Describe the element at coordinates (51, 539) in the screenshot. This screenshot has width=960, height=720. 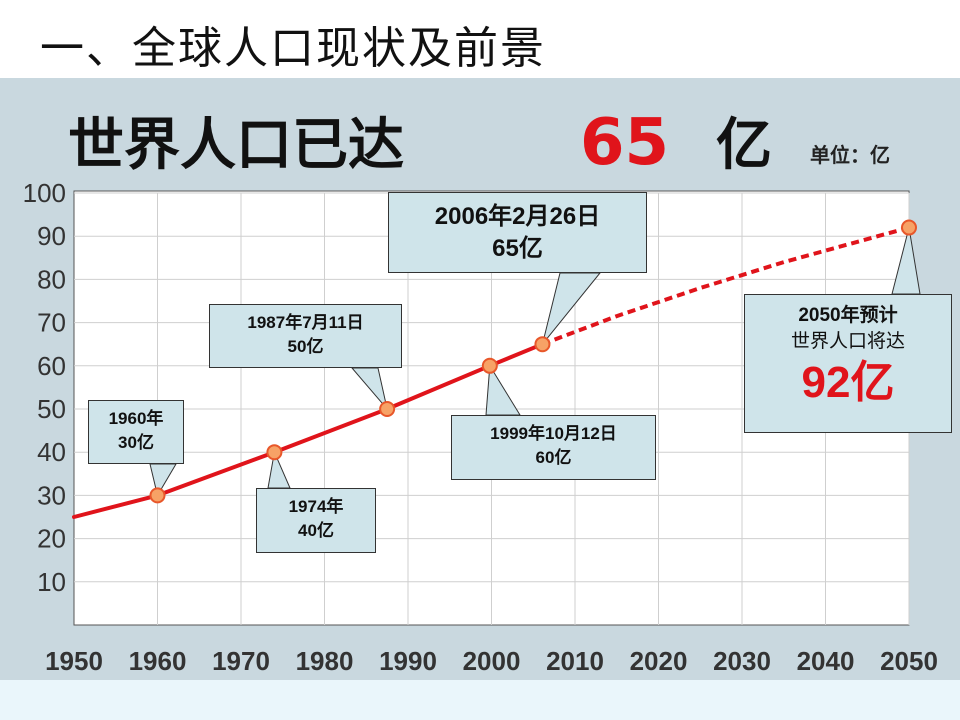
I see `y-tick-20: 20` at that location.